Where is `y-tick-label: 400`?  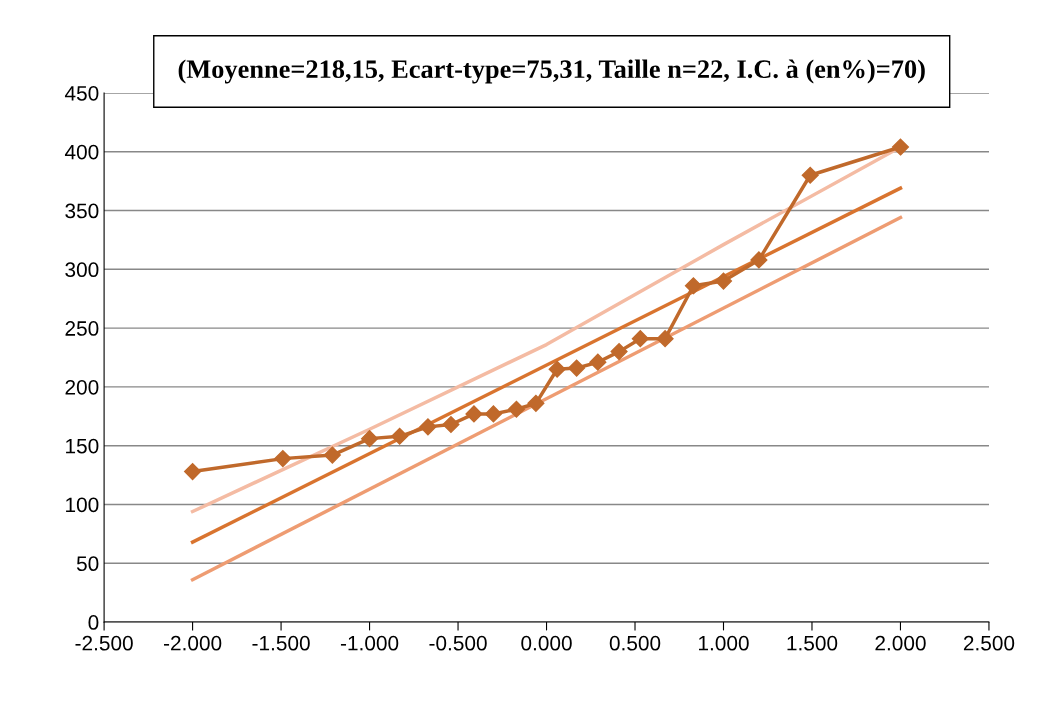 y-tick-label: 400 is located at coordinates (81, 152).